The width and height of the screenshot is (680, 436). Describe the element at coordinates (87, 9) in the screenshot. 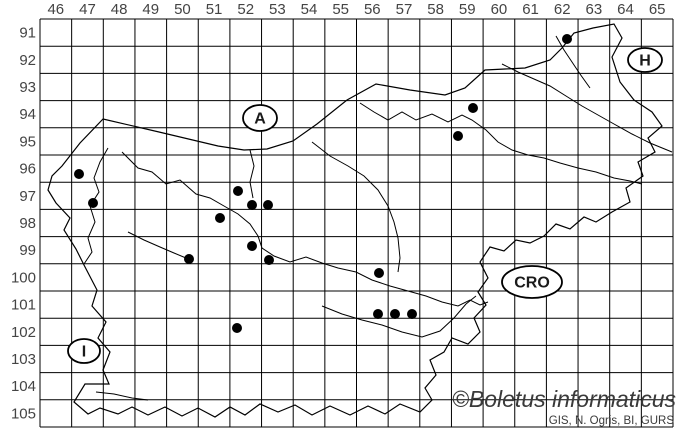

I see `column-label: 47` at that location.